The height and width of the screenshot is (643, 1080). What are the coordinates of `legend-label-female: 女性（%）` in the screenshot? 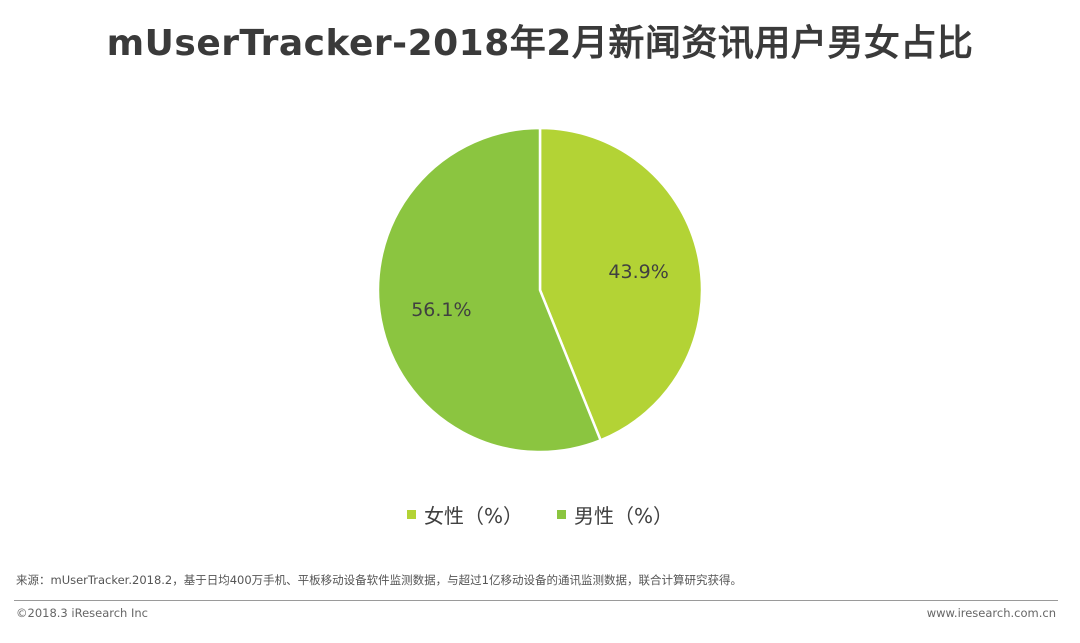 It's located at (473, 516).